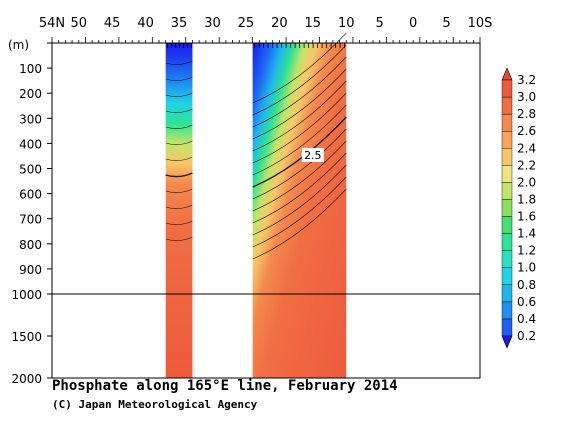 The width and height of the screenshot is (570, 423). I want to click on colorbar-label: 1.0, so click(526, 268).